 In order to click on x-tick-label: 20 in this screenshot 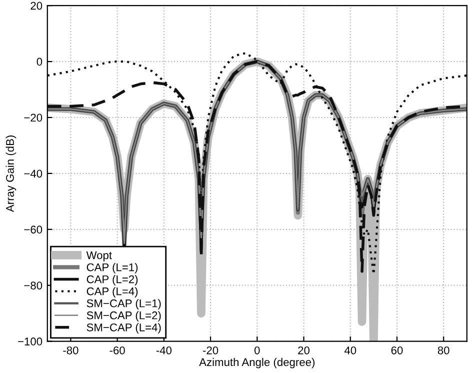, I will do `click(304, 350)`.